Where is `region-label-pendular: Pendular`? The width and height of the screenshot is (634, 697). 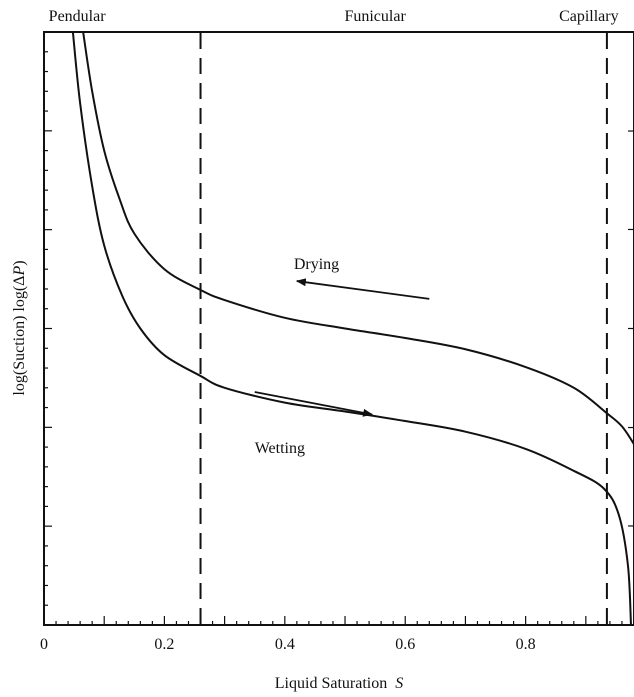
region-label-pendular: Pendular is located at coordinates (78, 16).